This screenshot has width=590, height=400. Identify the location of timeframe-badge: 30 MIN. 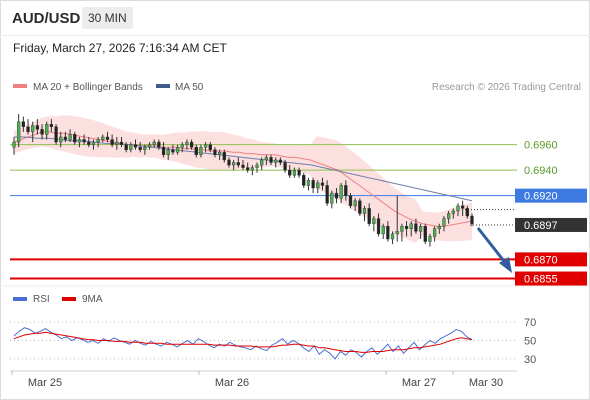
(107, 18).